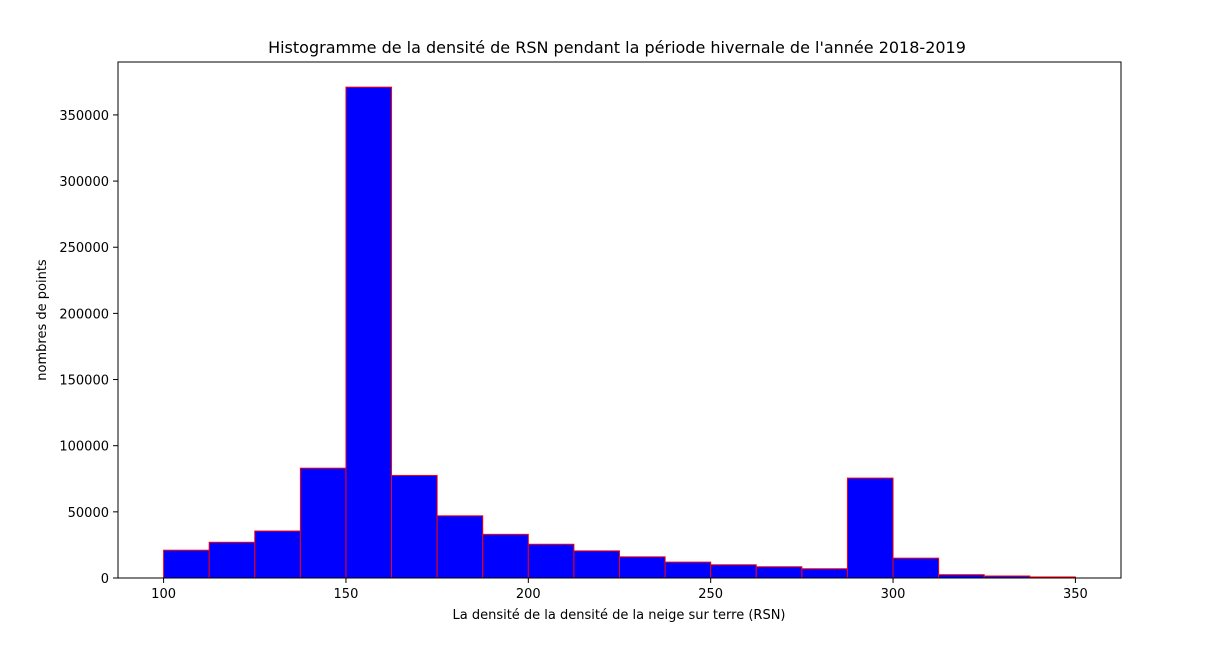 Image resolution: width=1217 pixels, height=648 pixels. Describe the element at coordinates (346, 594) in the screenshot. I see `x-tick-label: 150` at that location.